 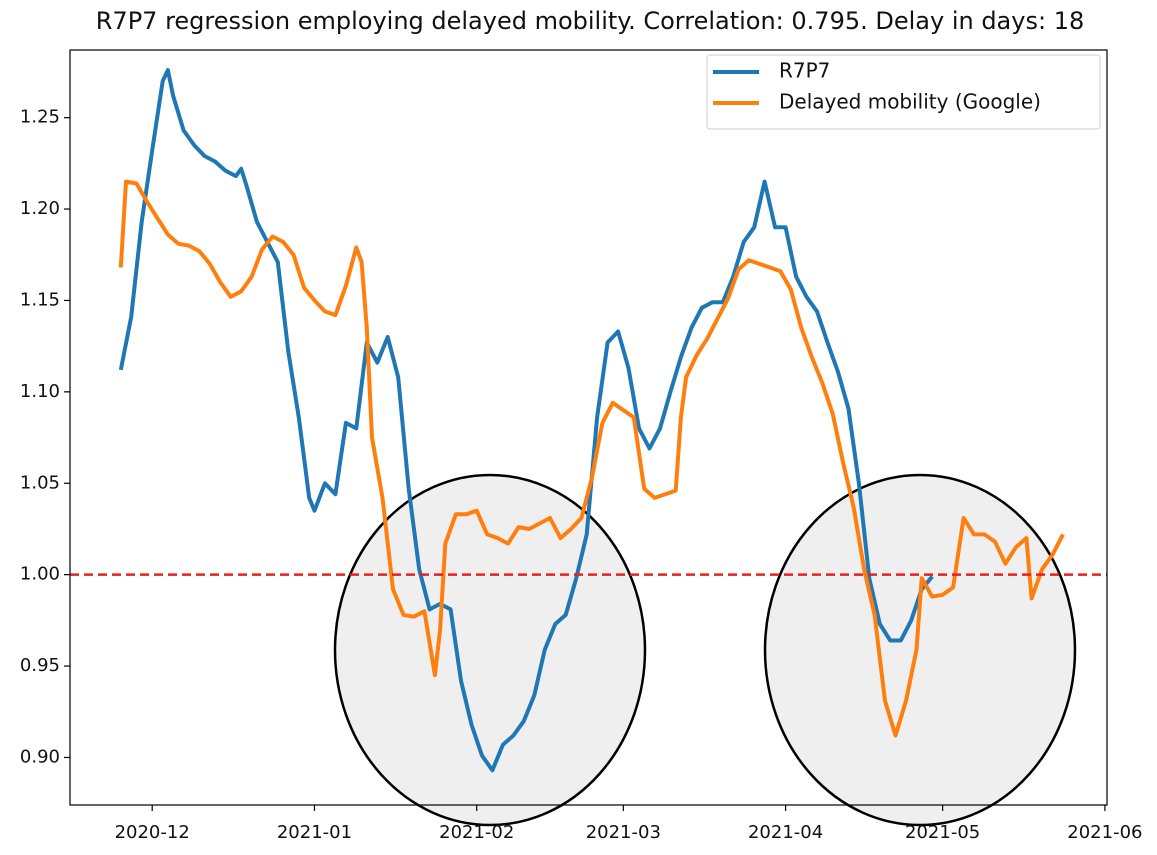 I want to click on y-tick-label: 0.95, so click(x=40, y=665).